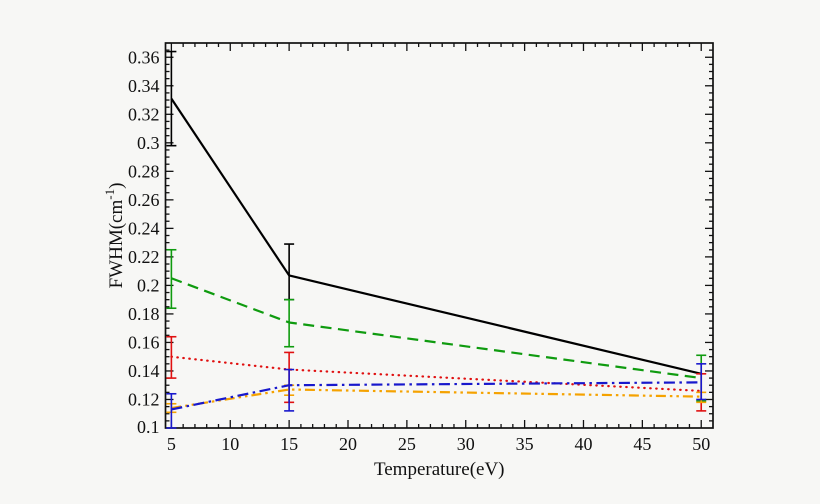 The width and height of the screenshot is (820, 504). Describe the element at coordinates (148, 143) in the screenshot. I see `y-tick-label: 0.3` at that location.